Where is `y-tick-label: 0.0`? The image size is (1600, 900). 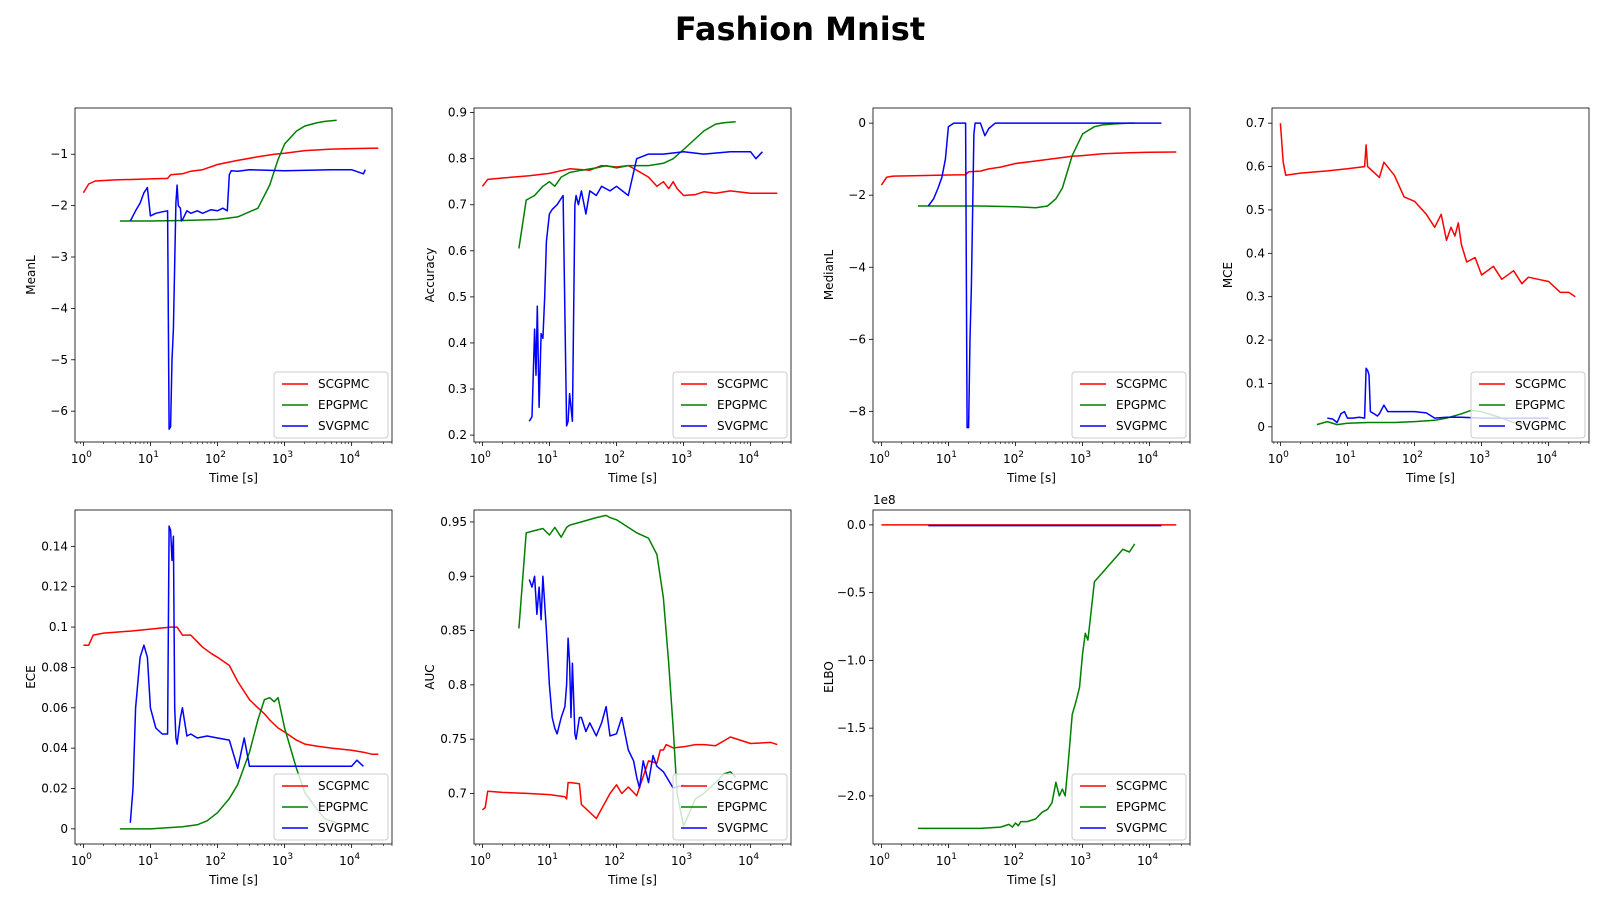
y-tick-label: 0.0 is located at coordinates (856, 525).